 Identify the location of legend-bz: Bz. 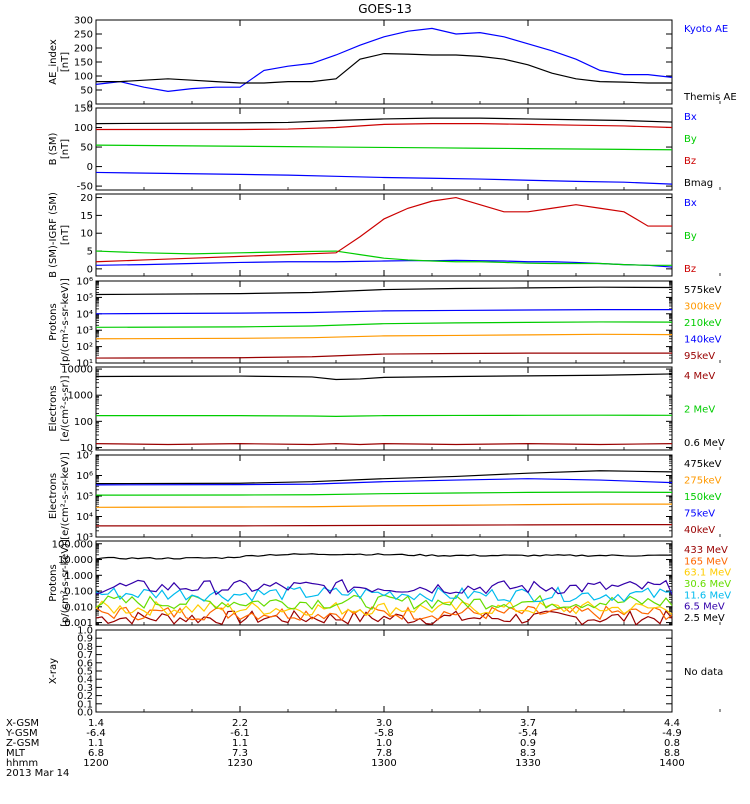
(690, 161).